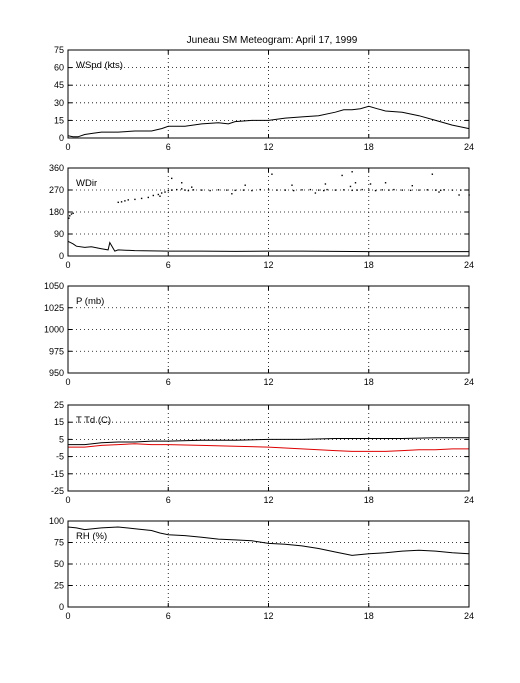  I want to click on panel-p-mb: 950 975 1000 1025 1050 0 6 12 18 24 P (mb), so click(259, 334).